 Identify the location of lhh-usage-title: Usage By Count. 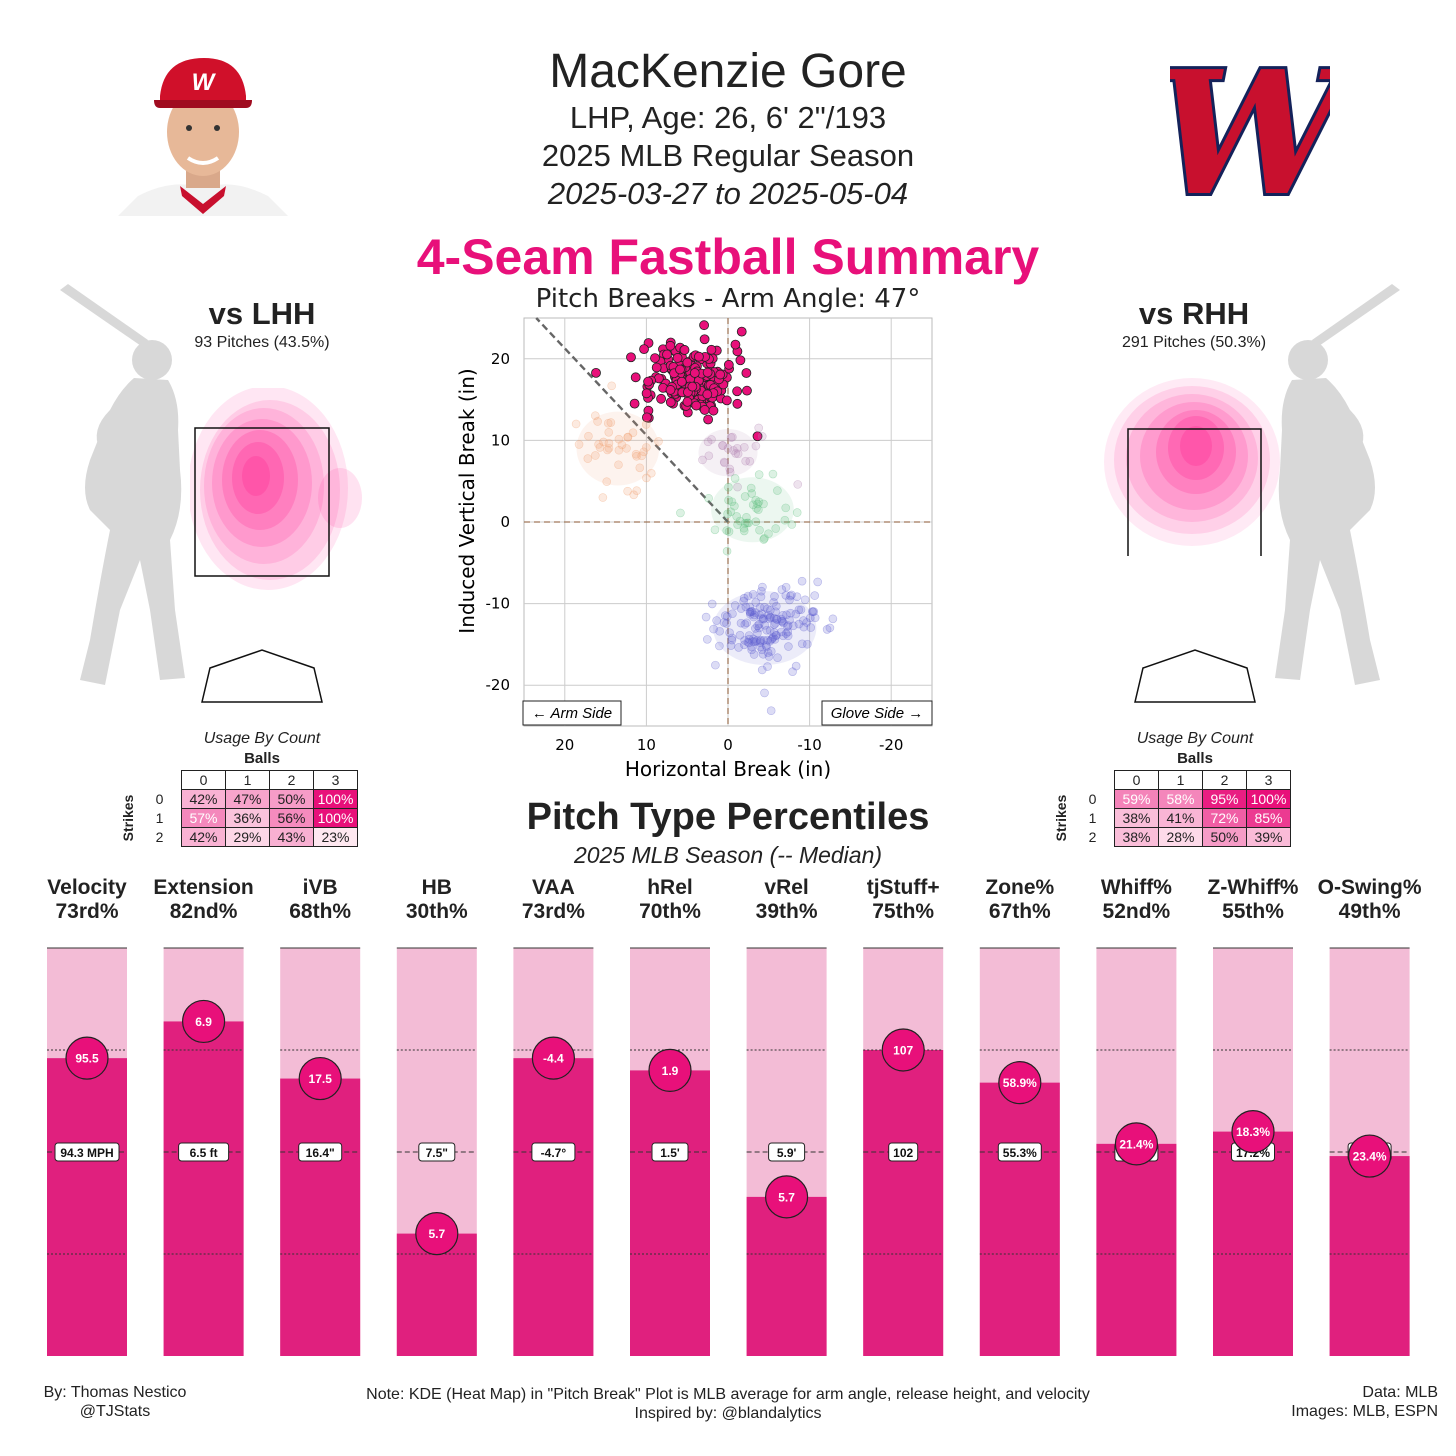
(262, 738).